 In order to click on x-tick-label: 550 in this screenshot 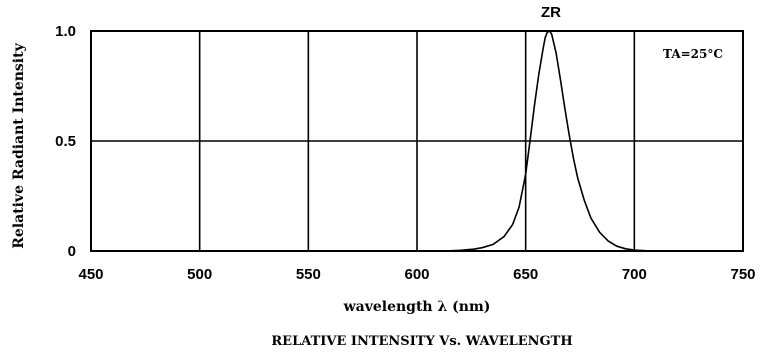, I will do `click(308, 274)`.